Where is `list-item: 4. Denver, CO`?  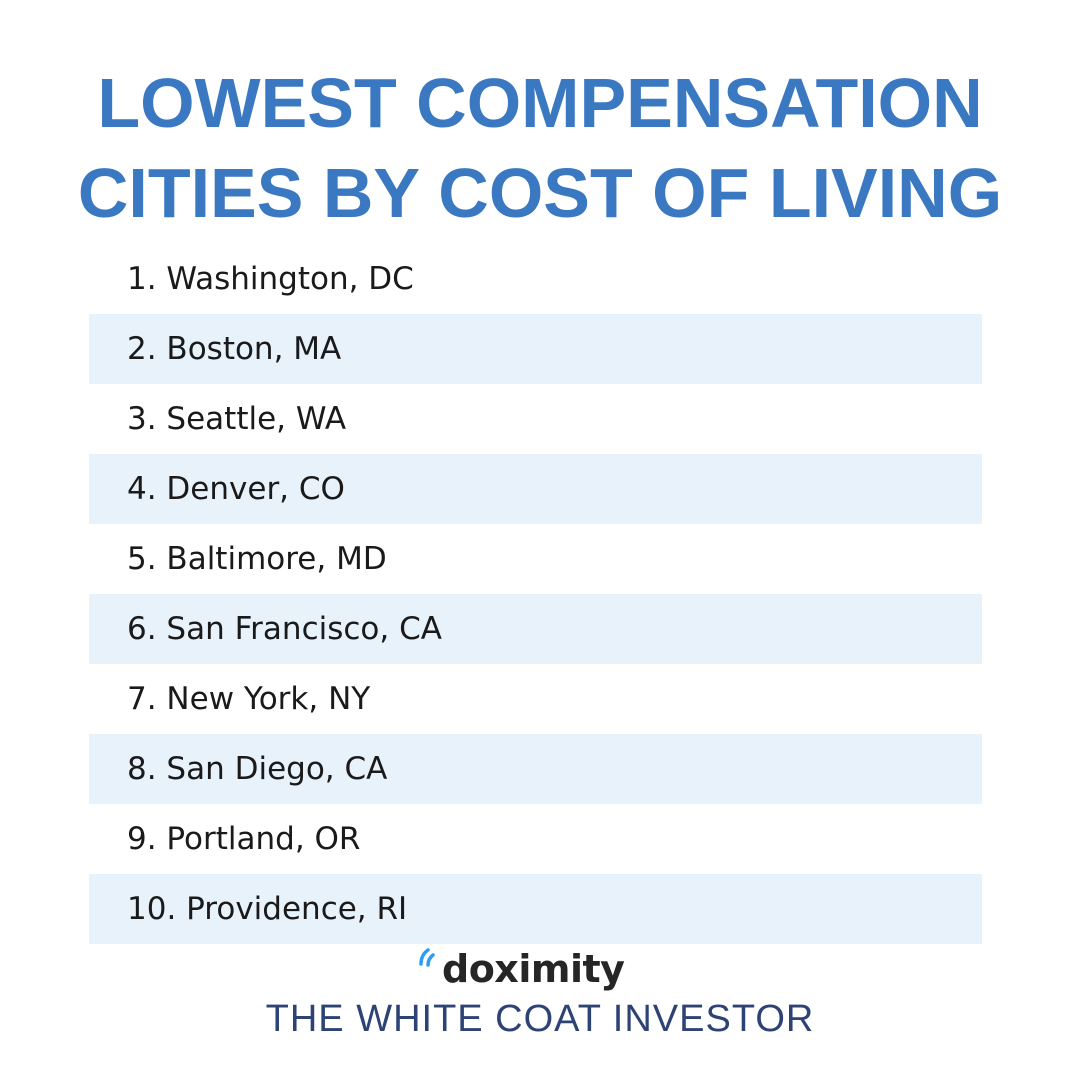 list-item: 4. Denver, CO is located at coordinates (535, 489).